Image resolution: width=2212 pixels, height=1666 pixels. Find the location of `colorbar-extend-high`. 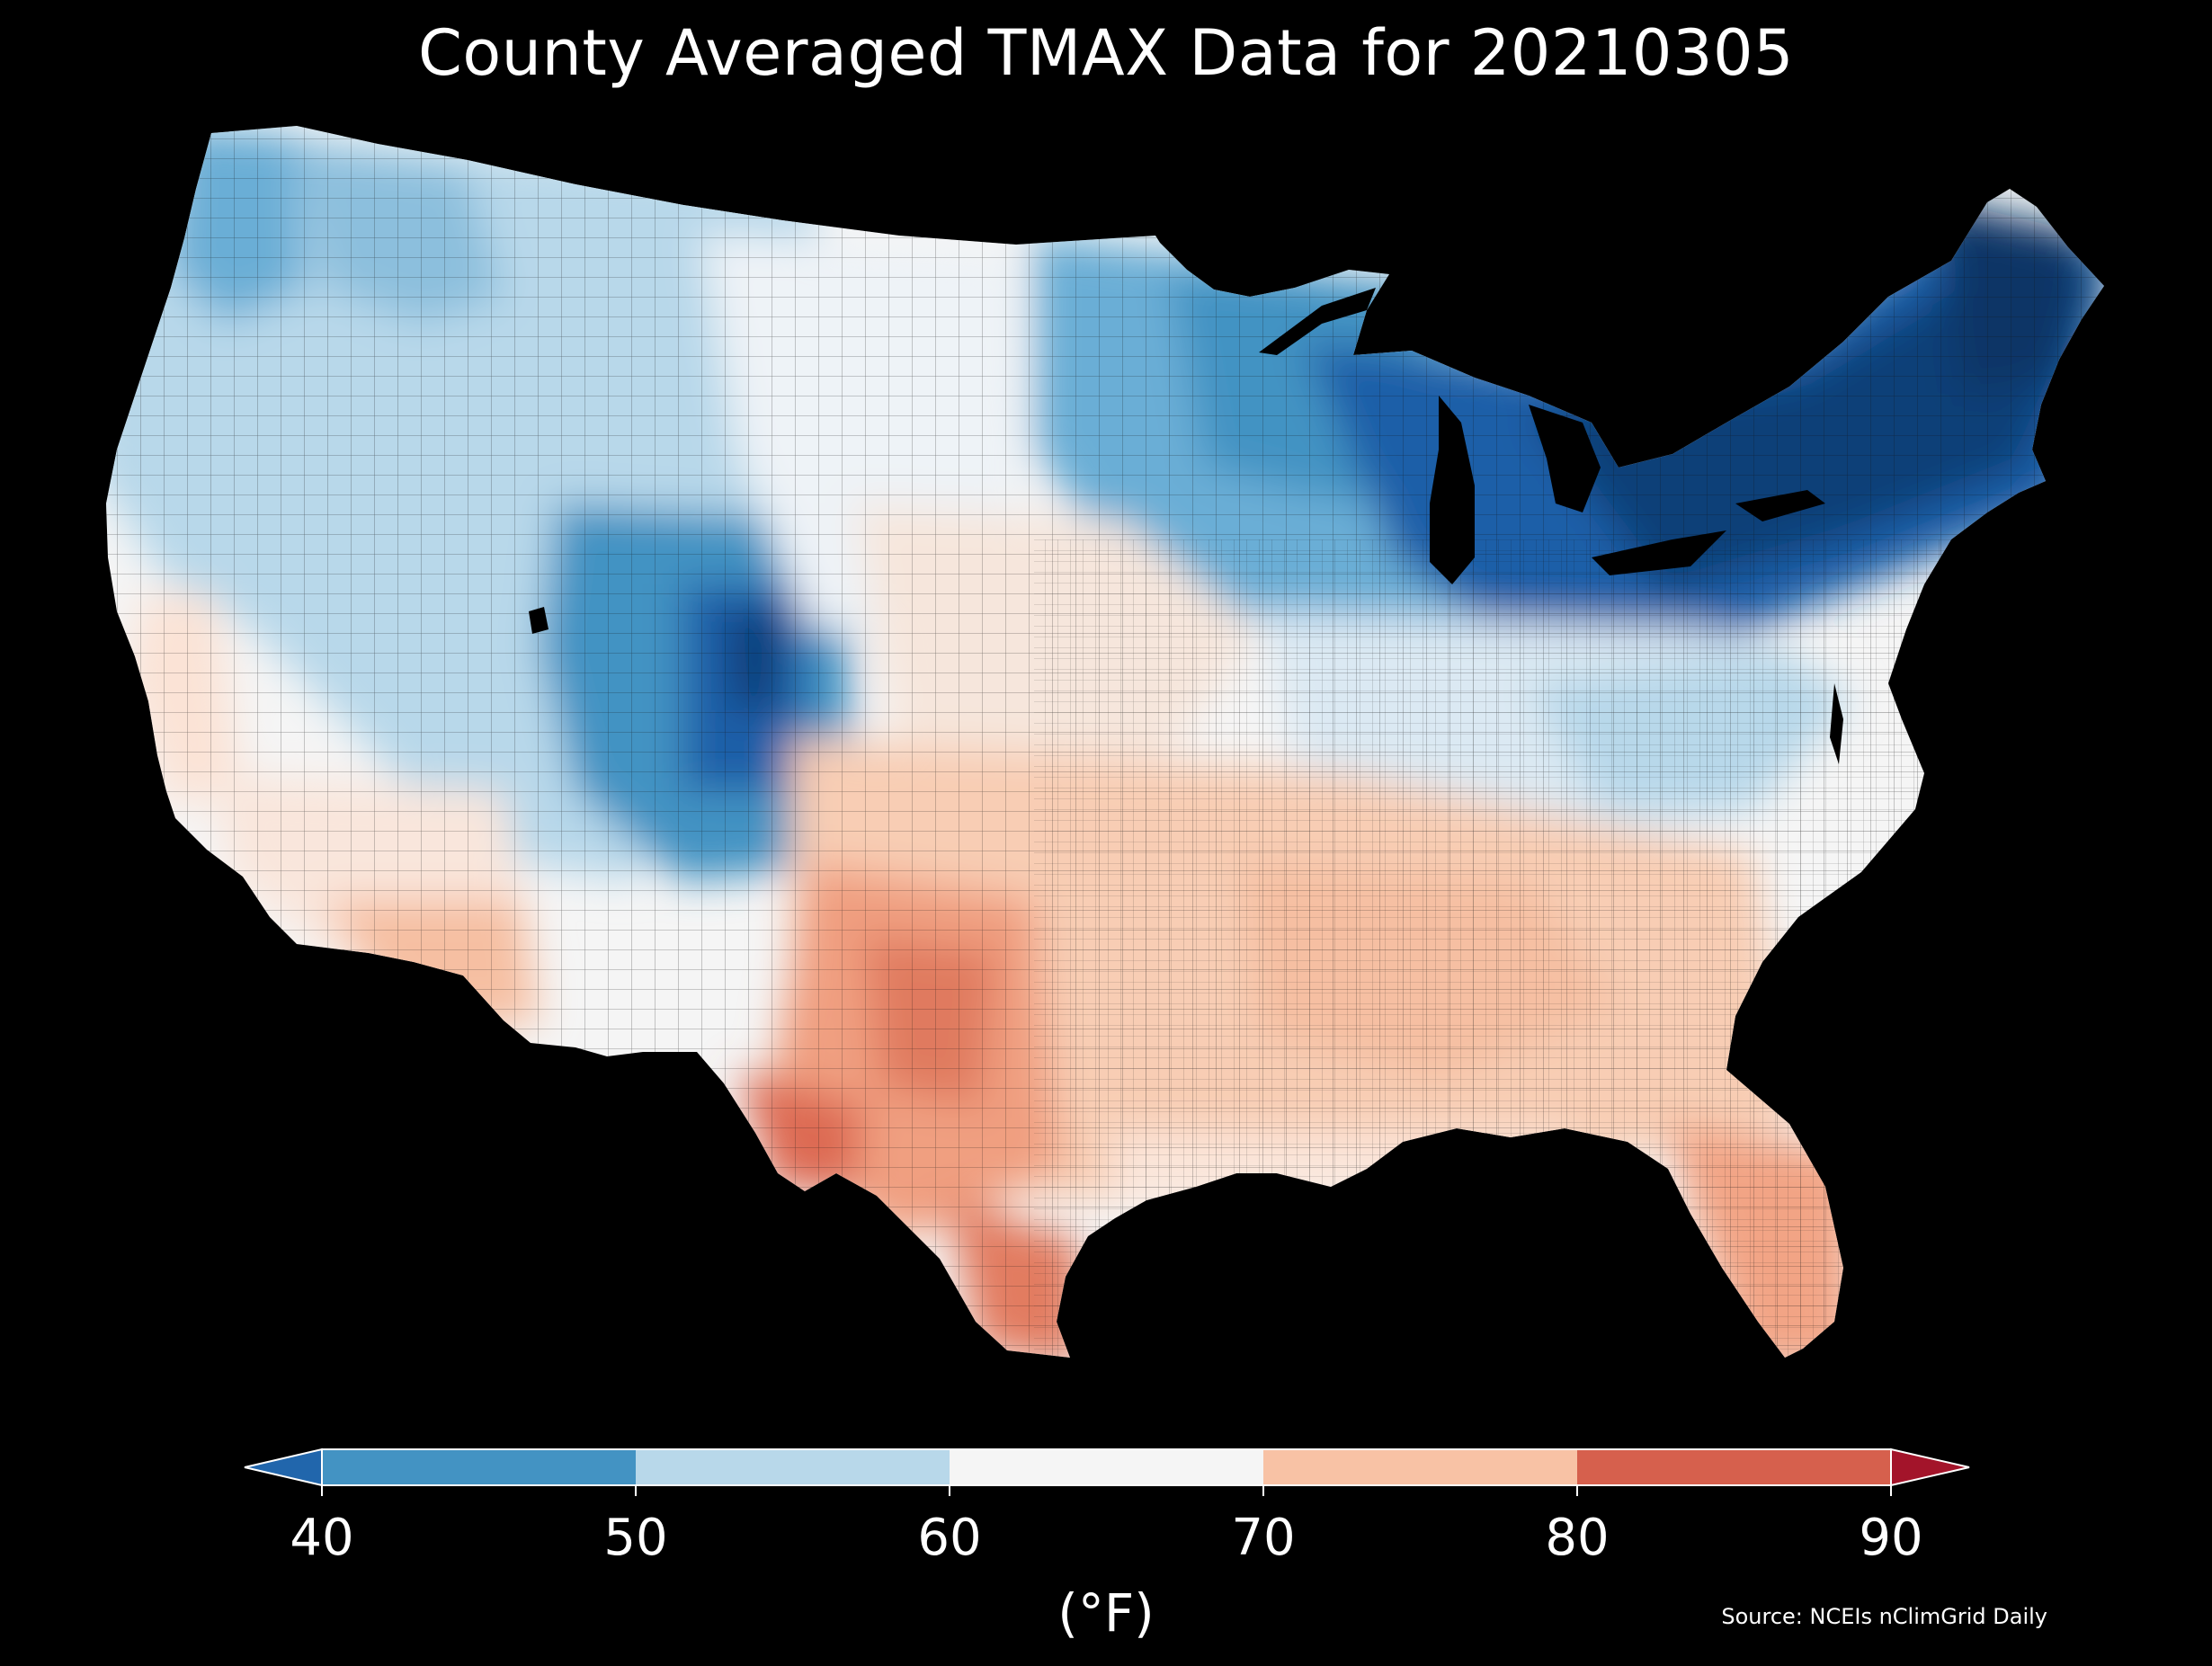

colorbar-extend-high is located at coordinates (1930, 1468).